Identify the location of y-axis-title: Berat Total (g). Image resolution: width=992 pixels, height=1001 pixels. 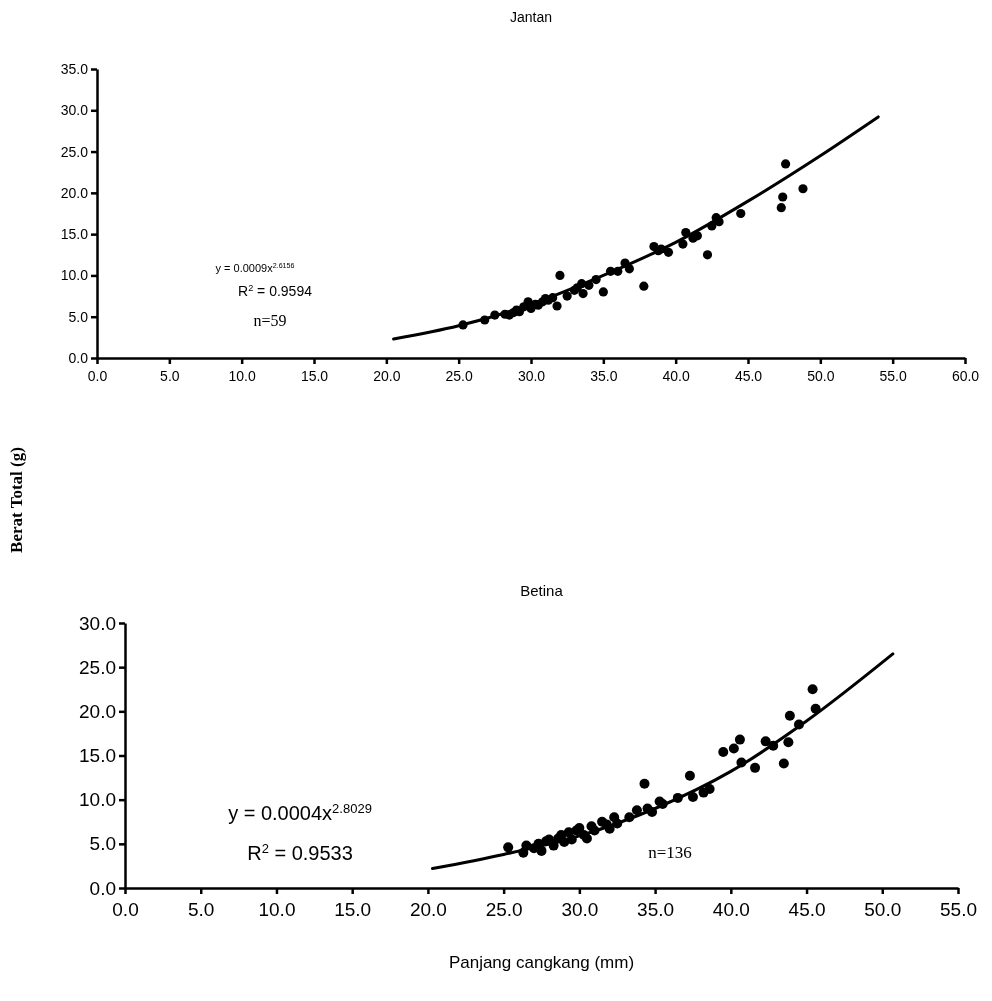
(16, 500).